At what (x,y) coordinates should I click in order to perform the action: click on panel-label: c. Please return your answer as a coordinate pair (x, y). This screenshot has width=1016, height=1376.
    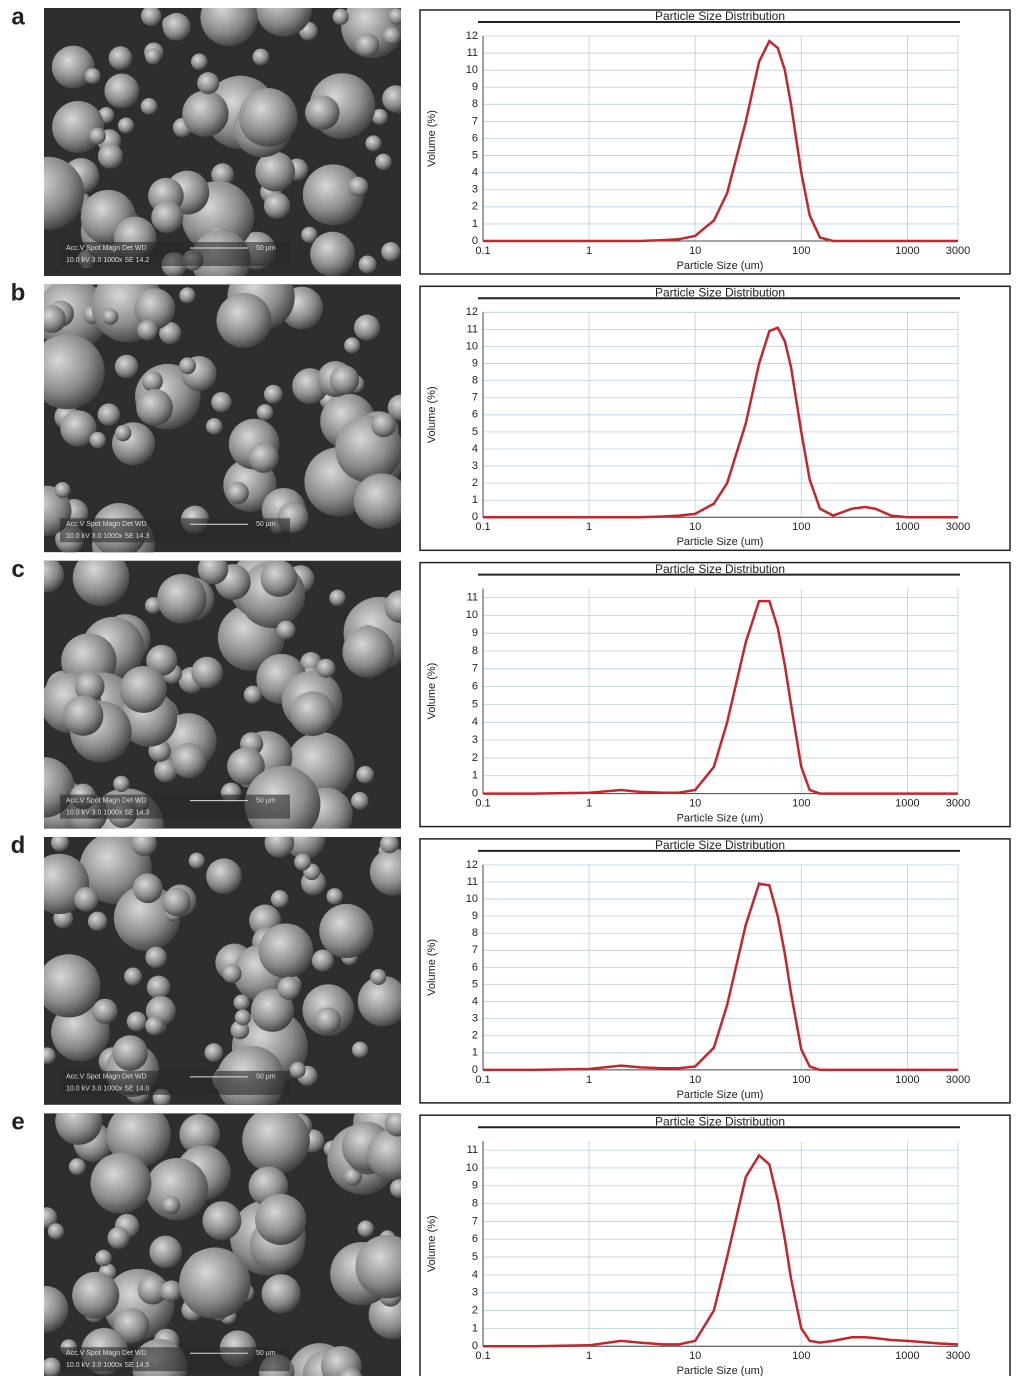
    Looking at the image, I should click on (17, 569).